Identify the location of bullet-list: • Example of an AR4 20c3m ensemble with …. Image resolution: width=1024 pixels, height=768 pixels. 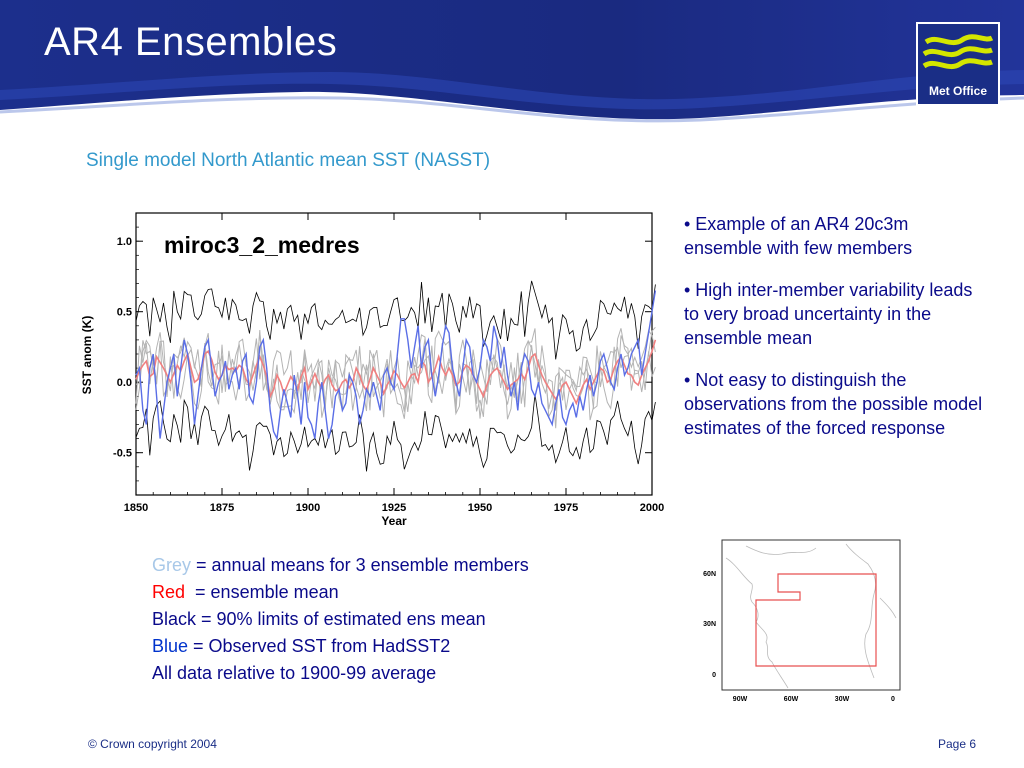
(836, 335).